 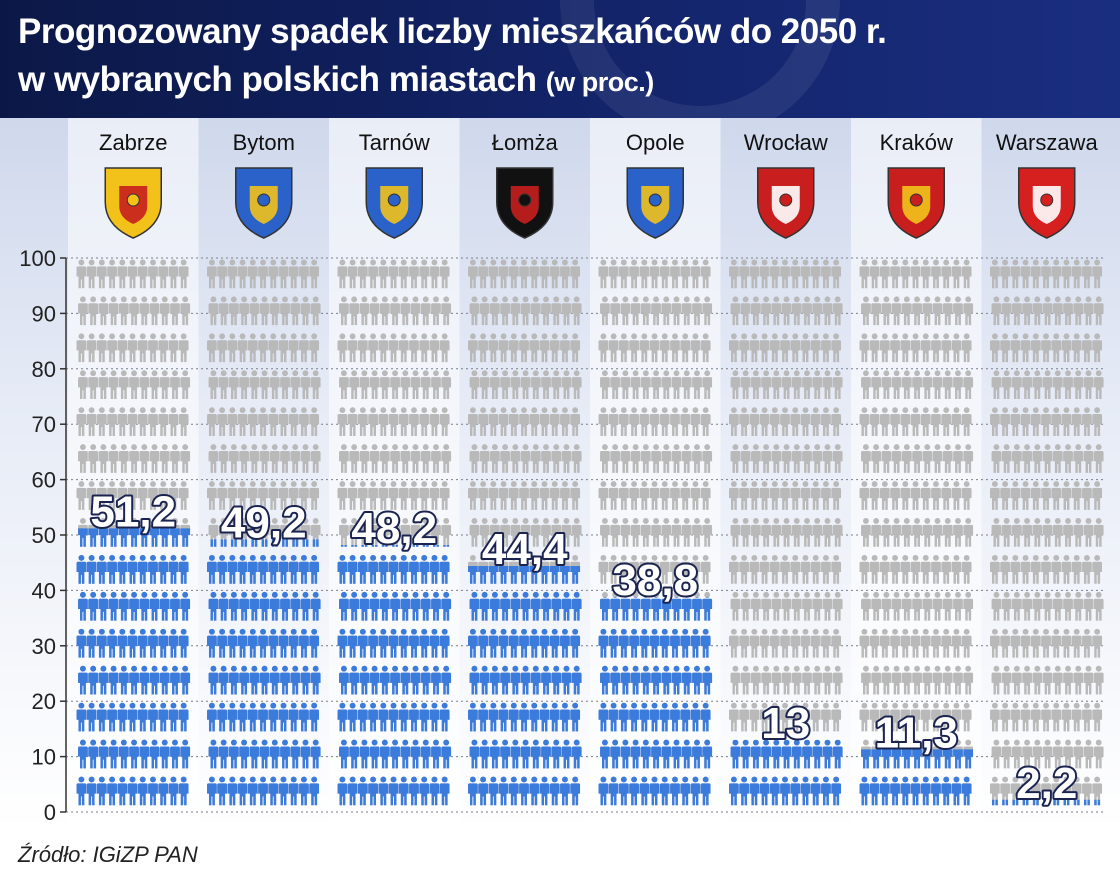 What do you see at coordinates (786, 142) in the screenshot?
I see `category-label: Wrocław` at bounding box center [786, 142].